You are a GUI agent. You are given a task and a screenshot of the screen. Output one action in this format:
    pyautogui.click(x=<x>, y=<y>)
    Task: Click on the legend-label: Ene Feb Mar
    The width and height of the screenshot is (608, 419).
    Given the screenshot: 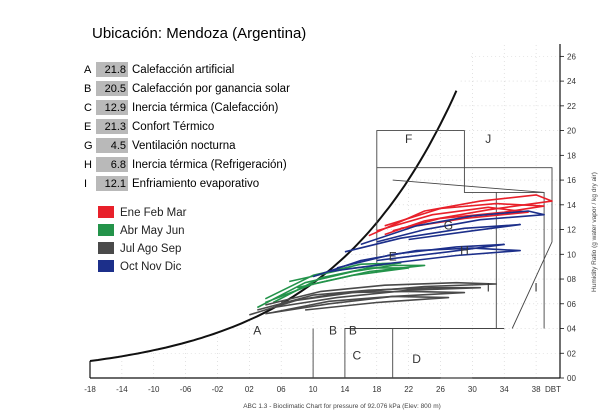 What is the action you would take?
    pyautogui.click(x=153, y=213)
    